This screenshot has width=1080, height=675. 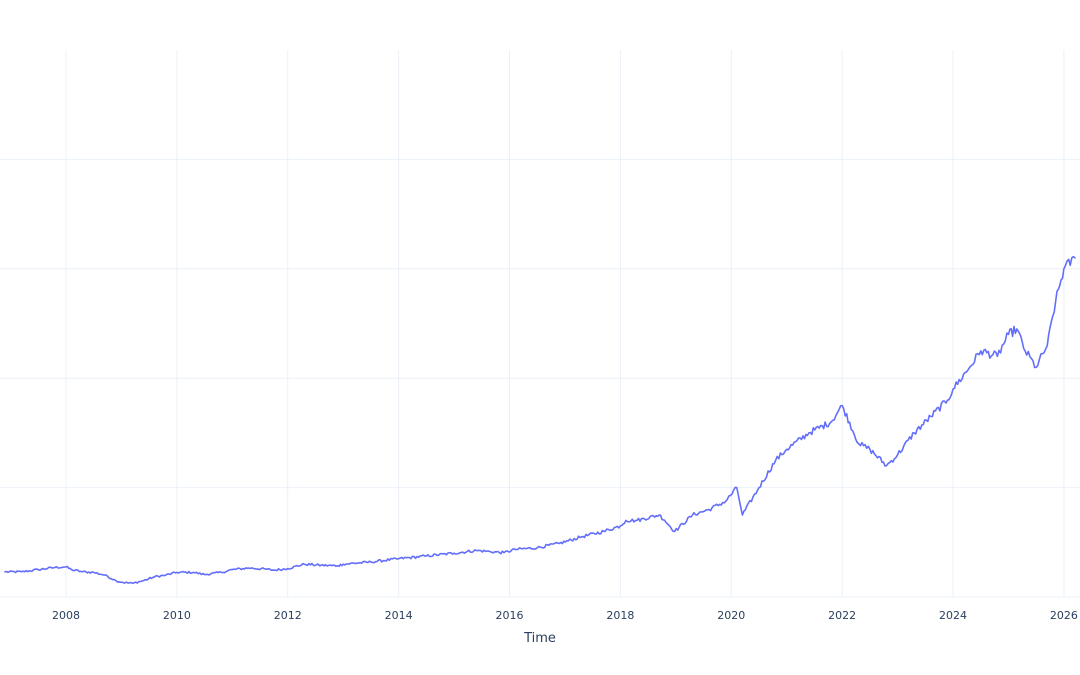 I want to click on x-tick-label: 2016, so click(x=510, y=615).